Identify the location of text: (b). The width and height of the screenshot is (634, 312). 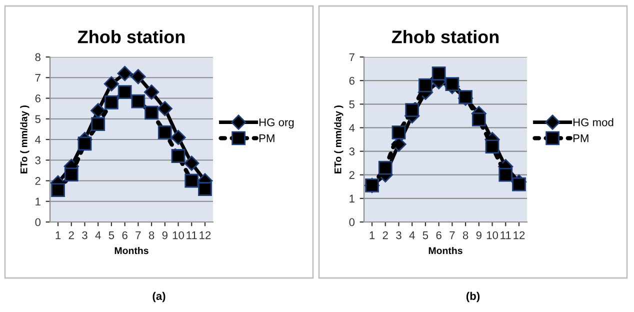
(473, 297).